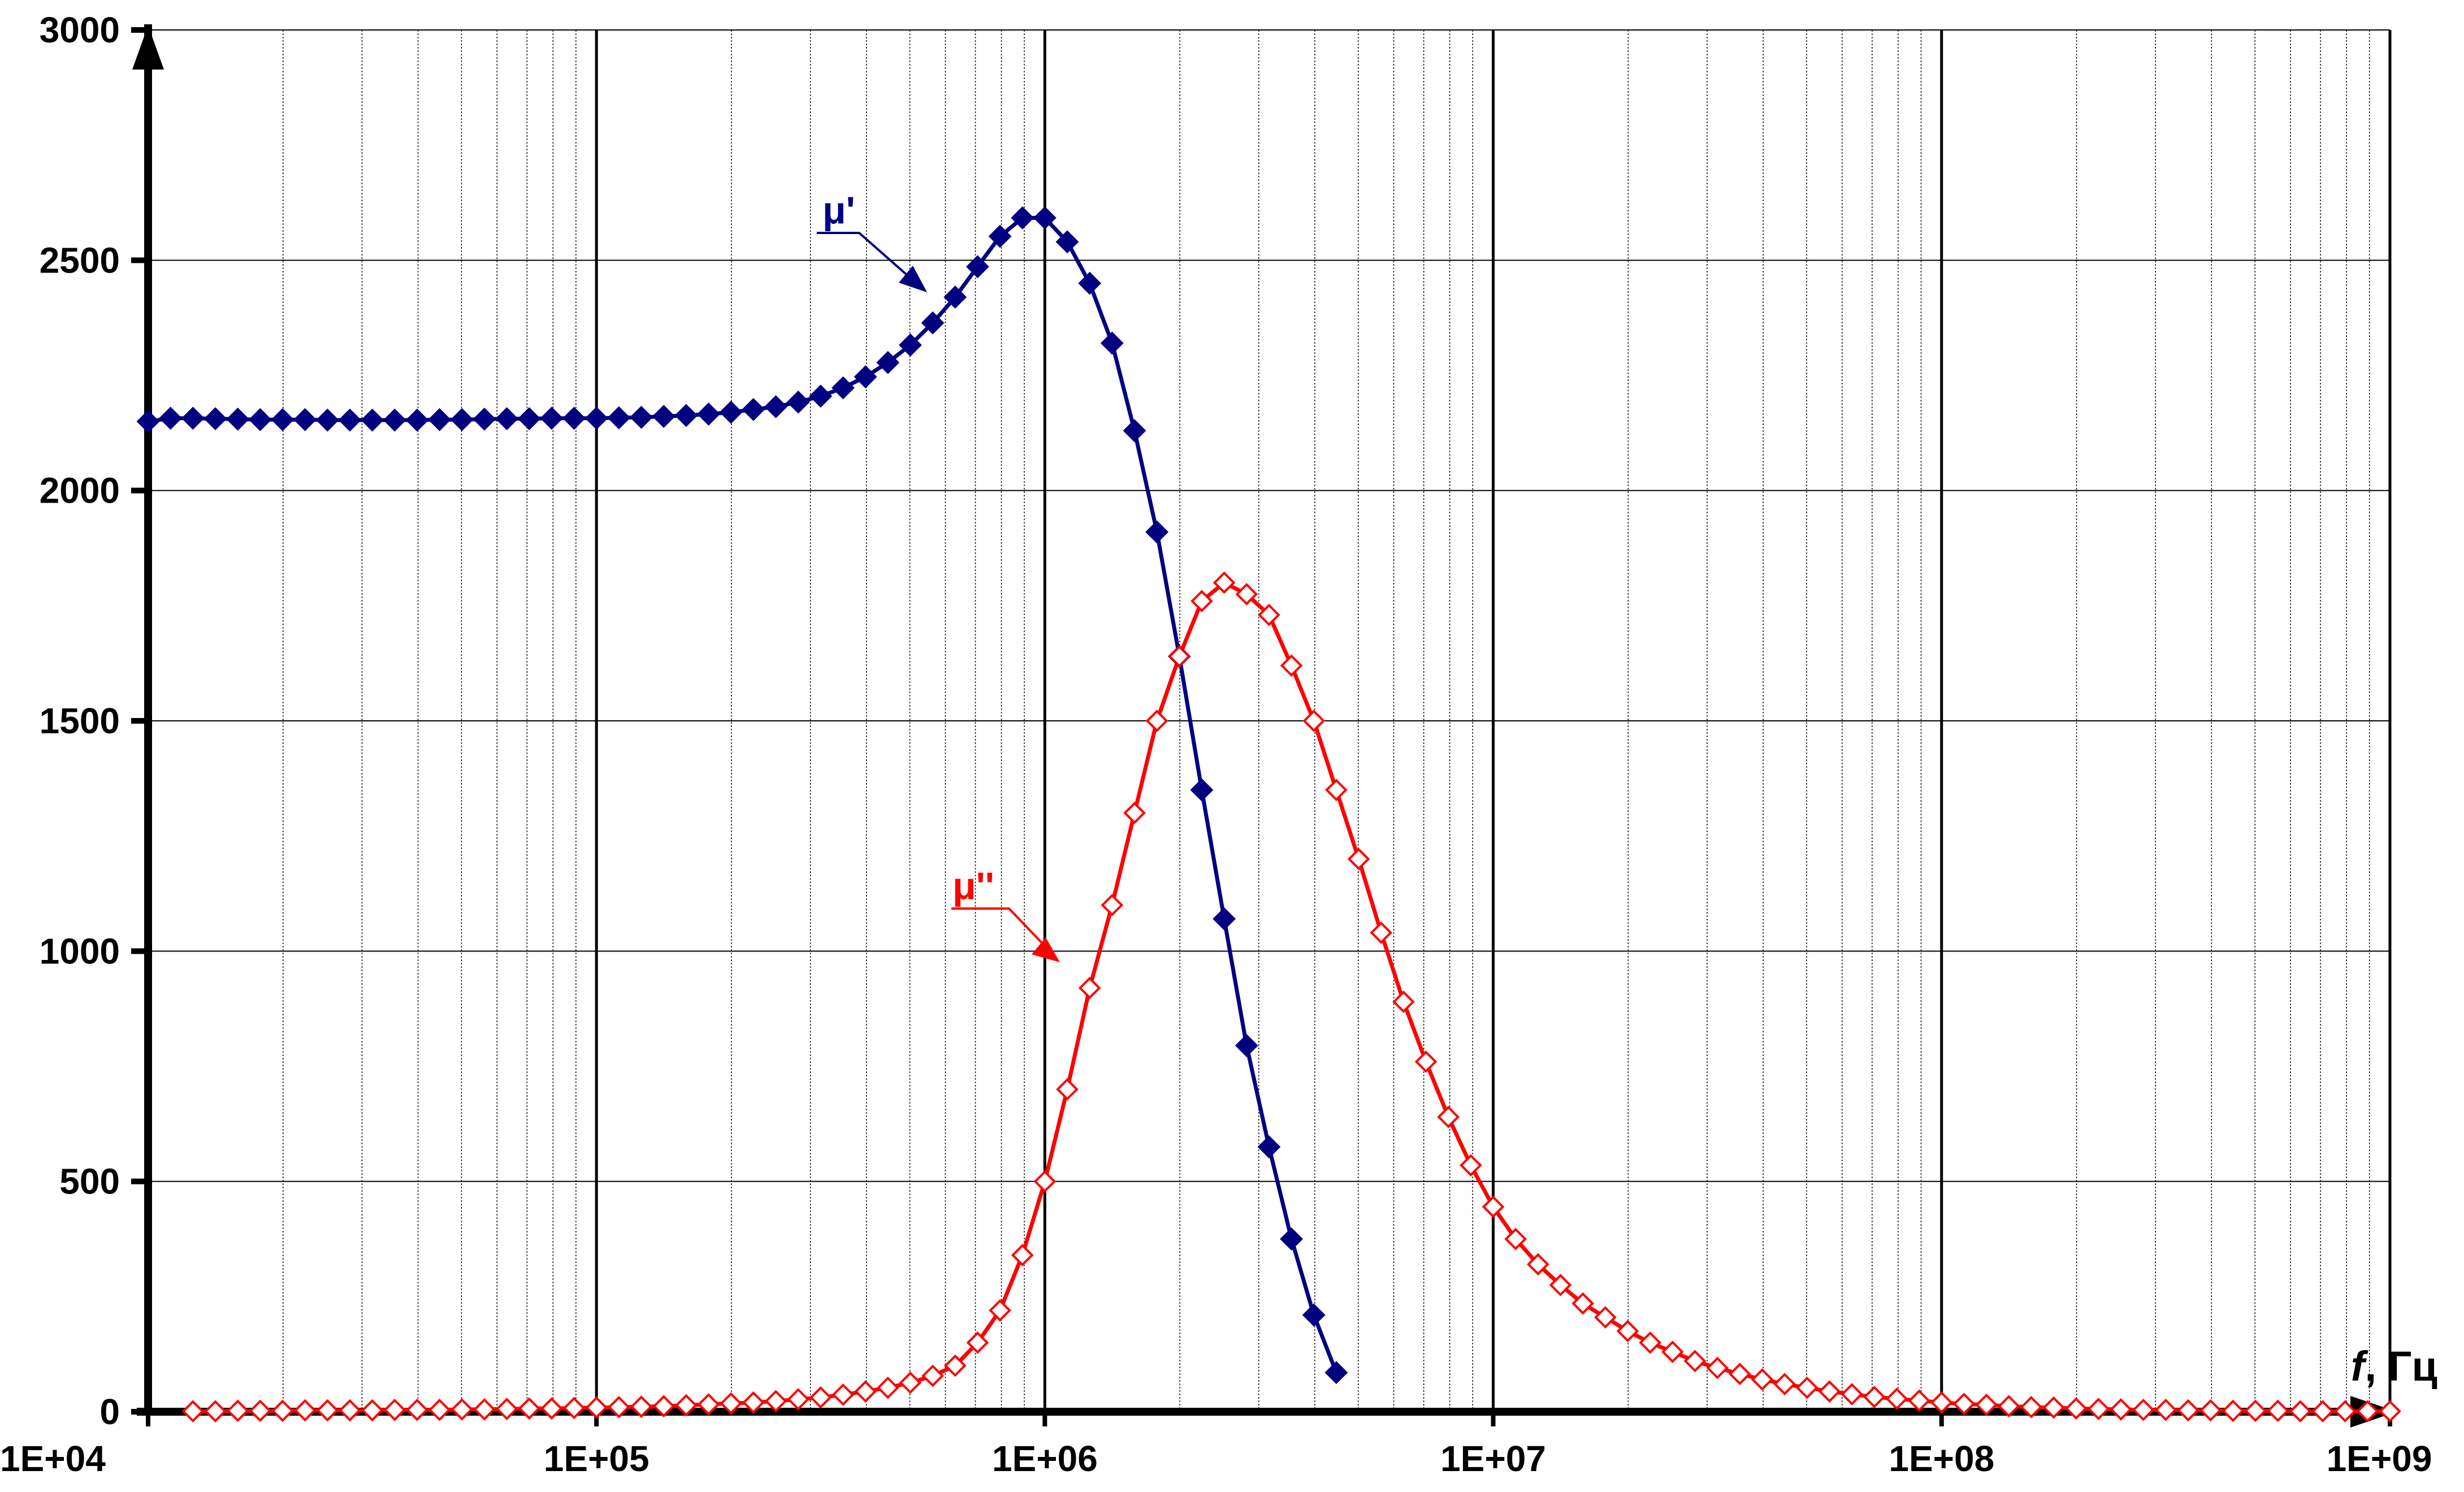 The height and width of the screenshot is (1492, 2464). I want to click on arrow-mu-double-prime-icon, so click(1046, 950).